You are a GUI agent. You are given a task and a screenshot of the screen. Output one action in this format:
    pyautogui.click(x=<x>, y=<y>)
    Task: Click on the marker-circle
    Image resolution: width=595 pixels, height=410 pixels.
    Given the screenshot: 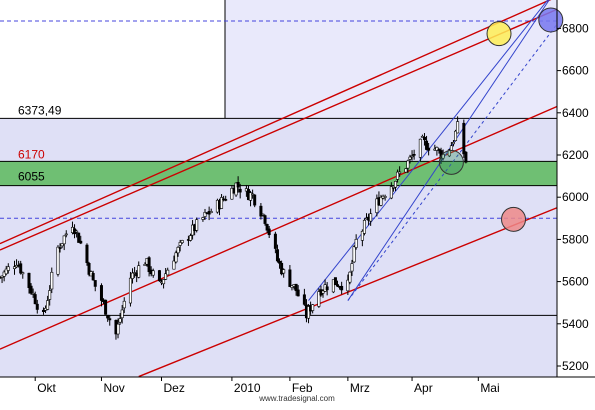 What is the action you would take?
    pyautogui.click(x=451, y=162)
    